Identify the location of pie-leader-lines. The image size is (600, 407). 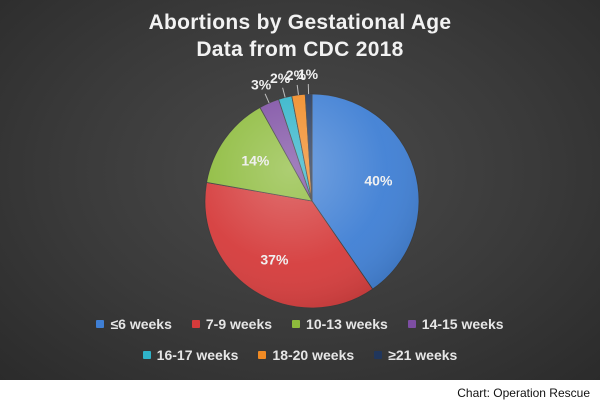
(287, 94).